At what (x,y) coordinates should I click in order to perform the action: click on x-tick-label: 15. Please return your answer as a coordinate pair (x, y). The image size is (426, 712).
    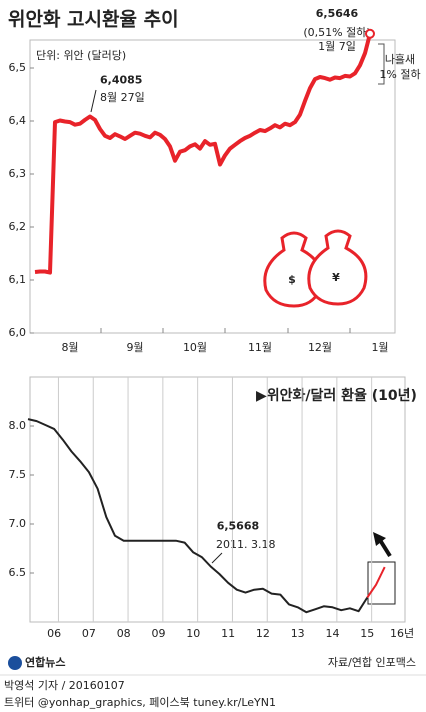
    Looking at the image, I should click on (367, 633).